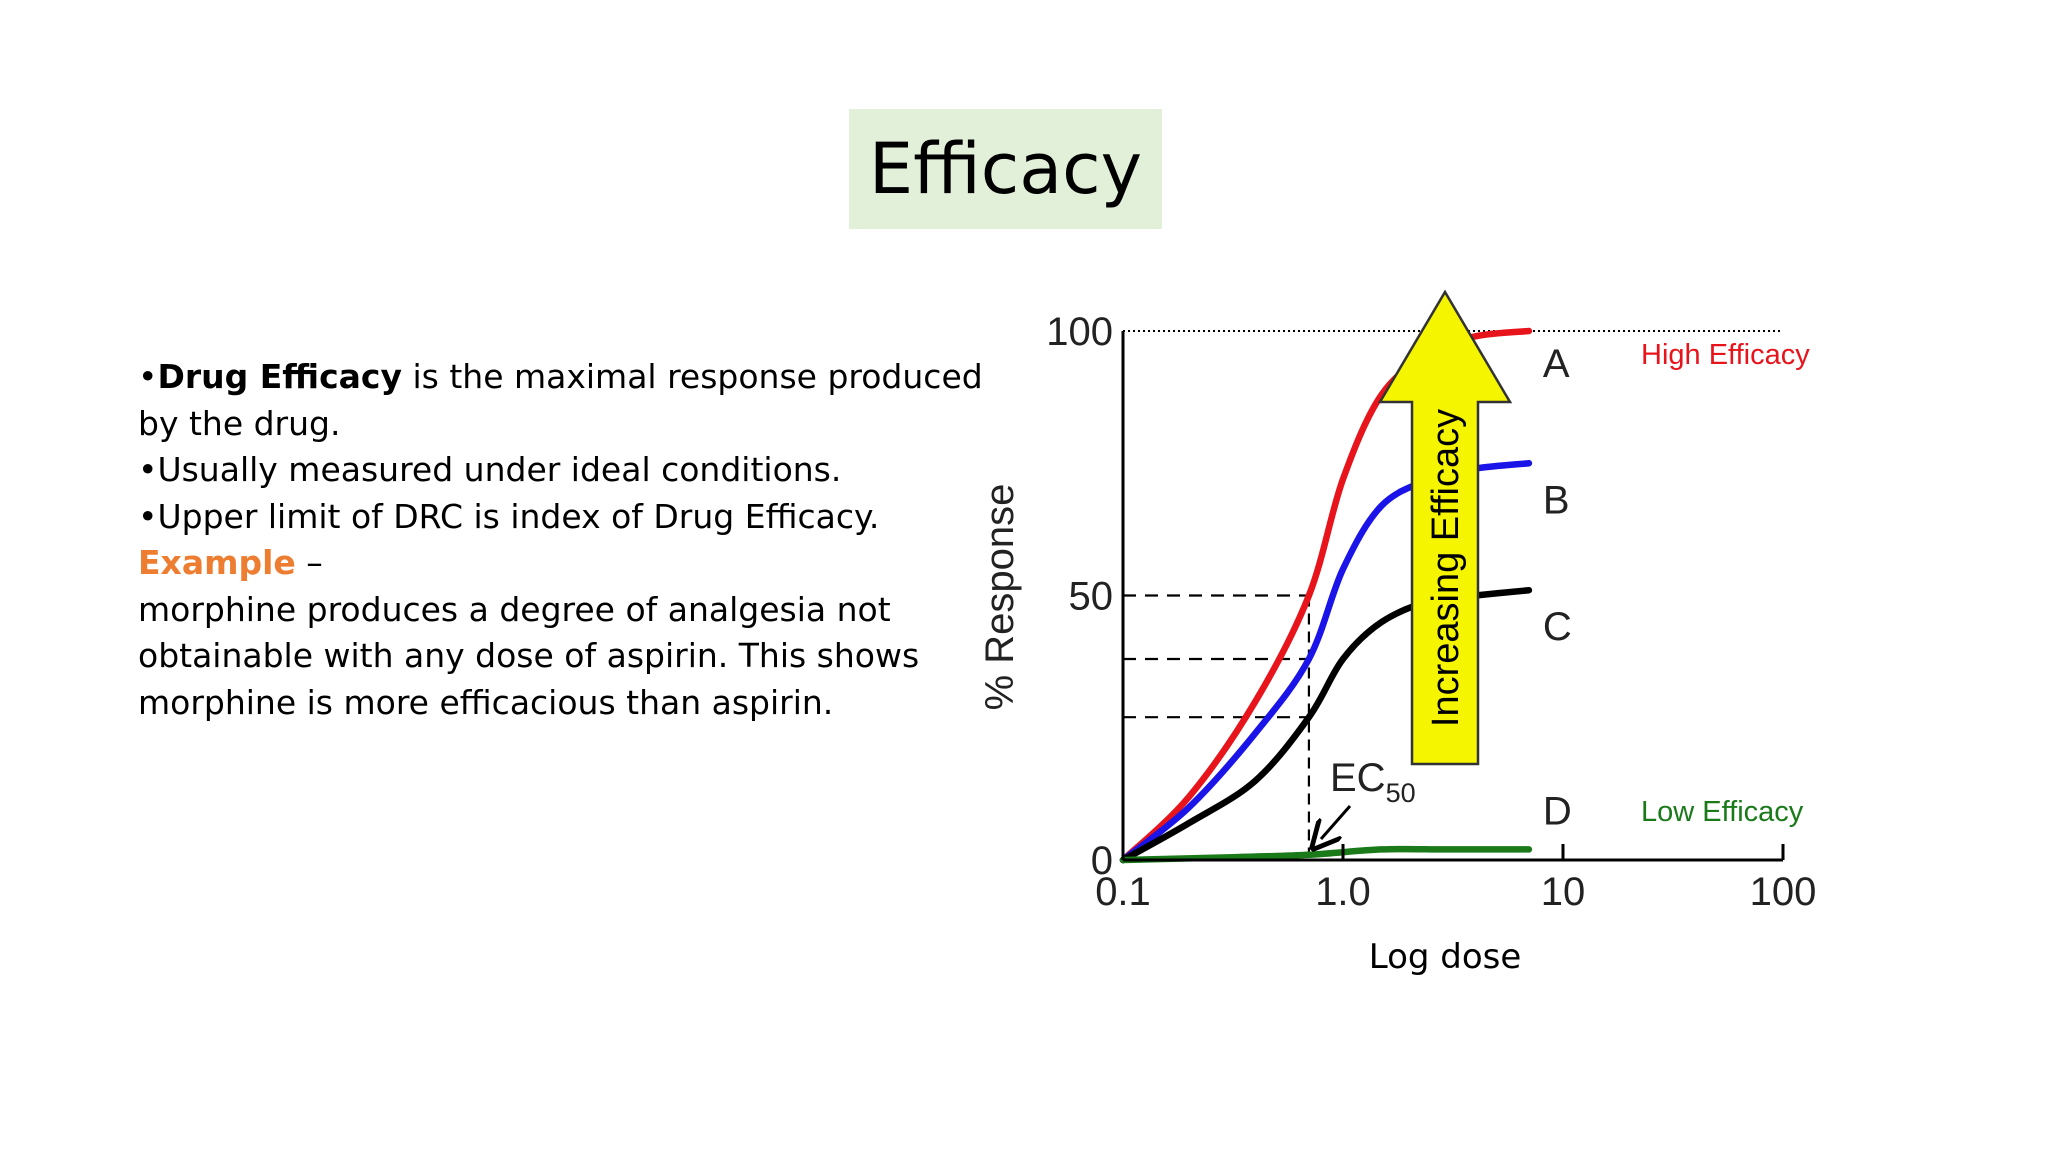 The height and width of the screenshot is (1152, 2048). What do you see at coordinates (239, 423) in the screenshot?
I see `bullet-line-2: by the drug.` at bounding box center [239, 423].